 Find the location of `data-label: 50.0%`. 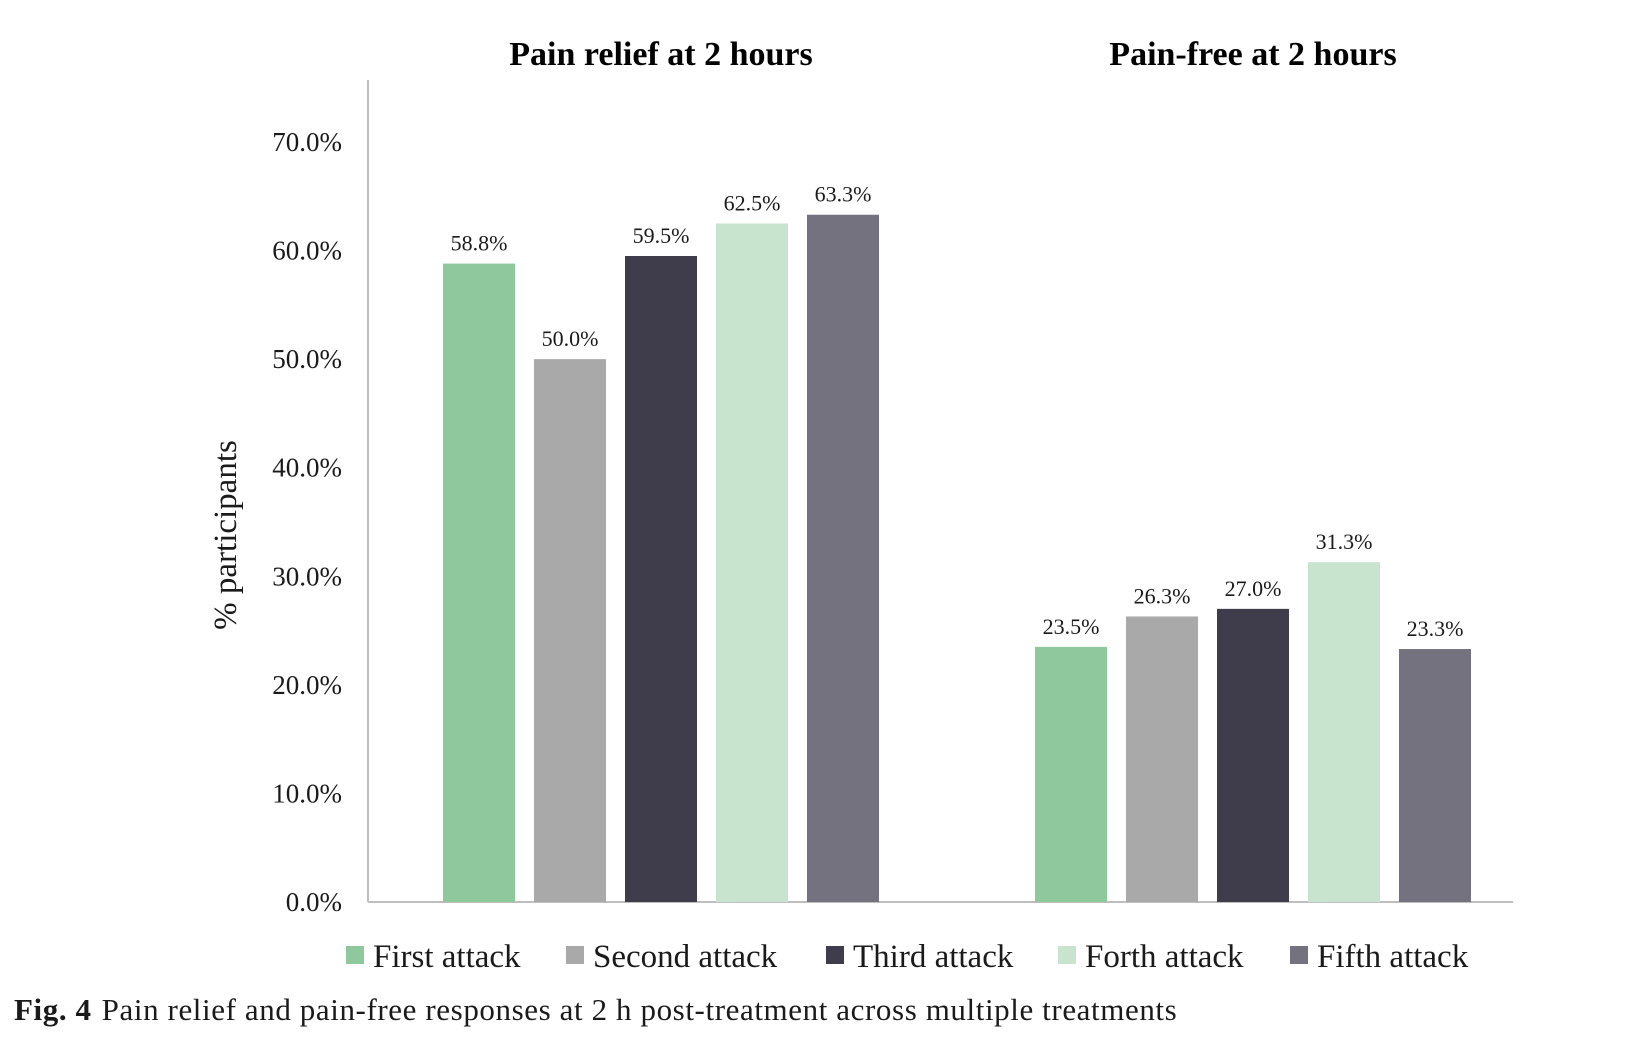

data-label: 50.0% is located at coordinates (570, 338).